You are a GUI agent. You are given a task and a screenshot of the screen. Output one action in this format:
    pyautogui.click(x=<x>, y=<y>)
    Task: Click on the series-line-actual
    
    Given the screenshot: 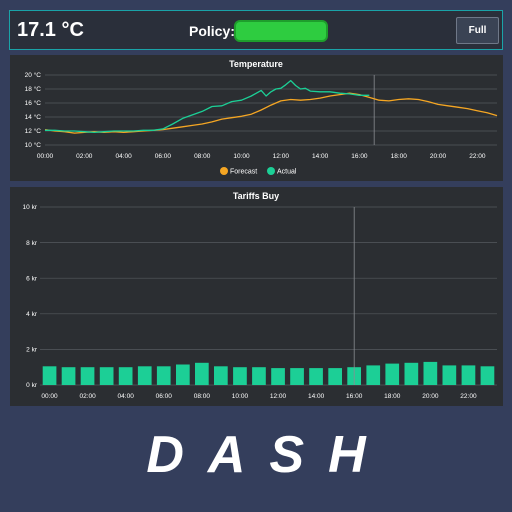 What is the action you would take?
    pyautogui.click(x=207, y=106)
    